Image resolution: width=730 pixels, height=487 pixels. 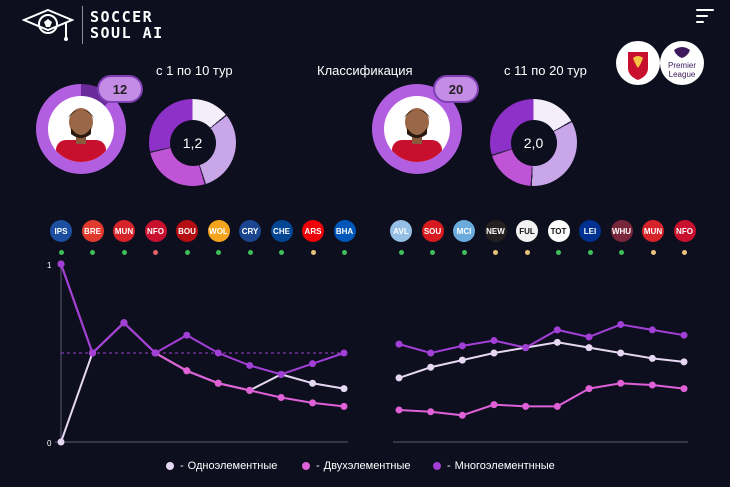 I want to click on right-donut: 2,0, so click(x=533, y=142).